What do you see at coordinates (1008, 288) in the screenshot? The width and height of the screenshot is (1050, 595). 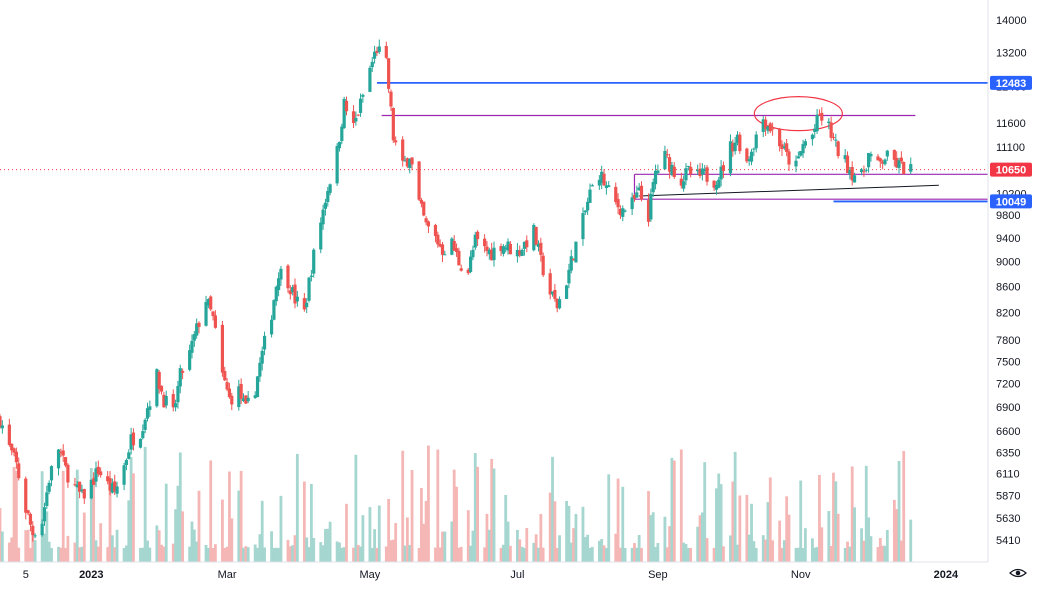 I see `y-tick-label: 8600` at bounding box center [1008, 288].